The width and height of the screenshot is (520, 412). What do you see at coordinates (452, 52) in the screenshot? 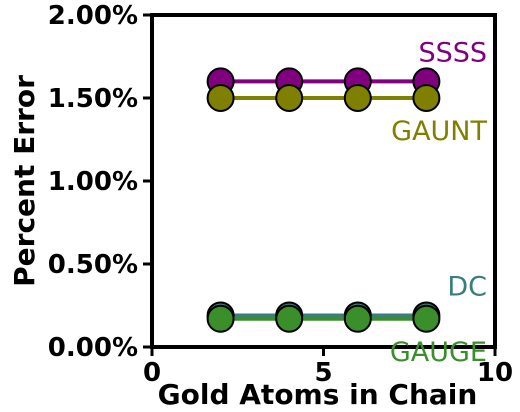
I see `series-label-ssss: SSSS` at bounding box center [452, 52].